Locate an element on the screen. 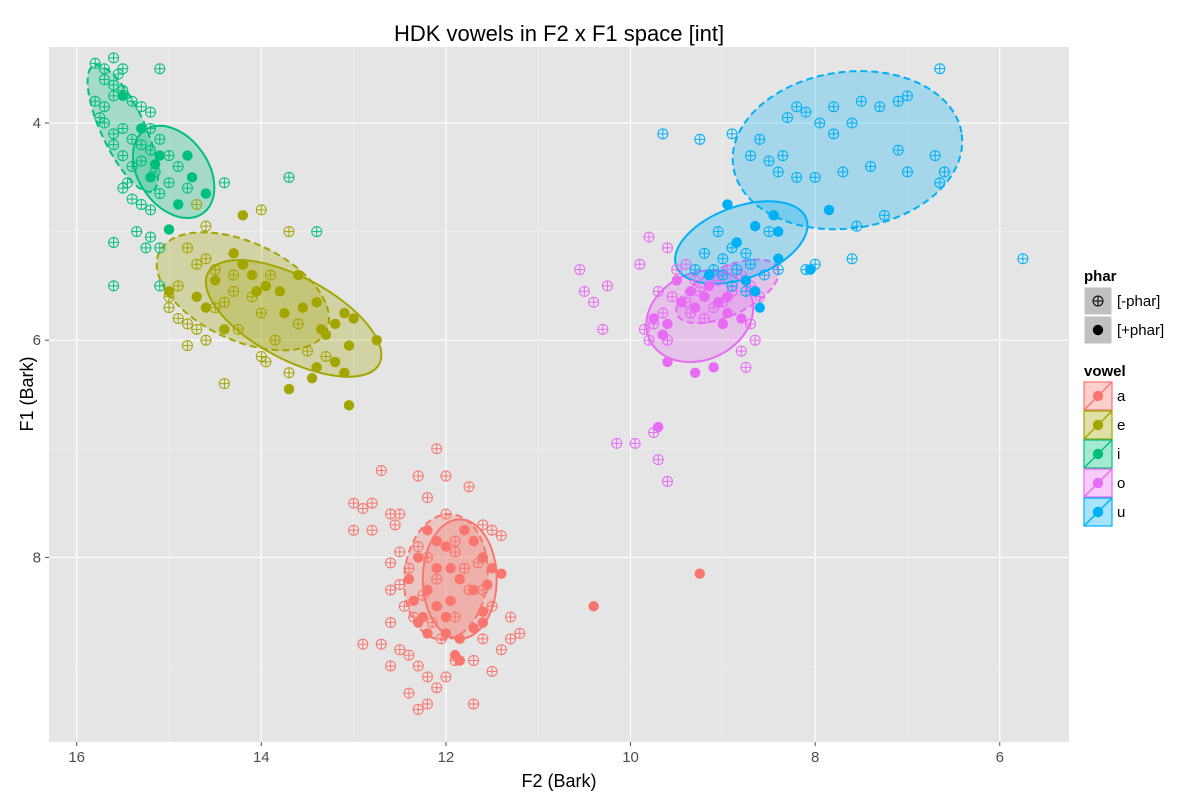 The width and height of the screenshot is (1200, 800). legend-title-phar: phar is located at coordinates (1100, 276).